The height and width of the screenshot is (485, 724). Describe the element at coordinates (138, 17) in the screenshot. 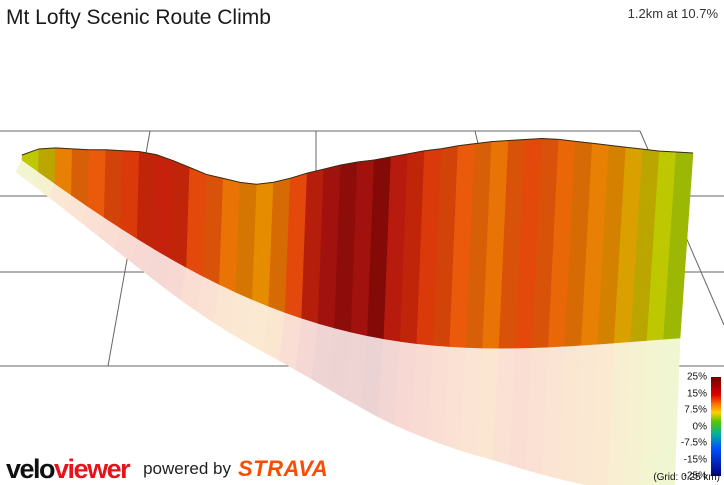

I see `page-title: Mt Lofty Scenic Route Climb` at that location.